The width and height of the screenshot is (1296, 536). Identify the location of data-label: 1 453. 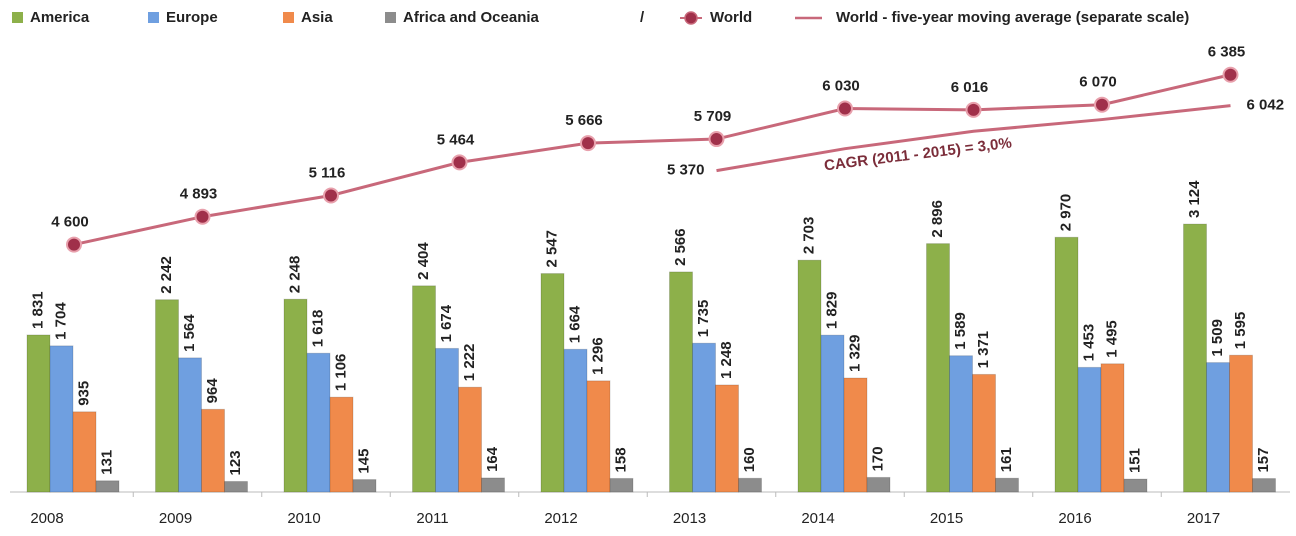
(1088, 343).